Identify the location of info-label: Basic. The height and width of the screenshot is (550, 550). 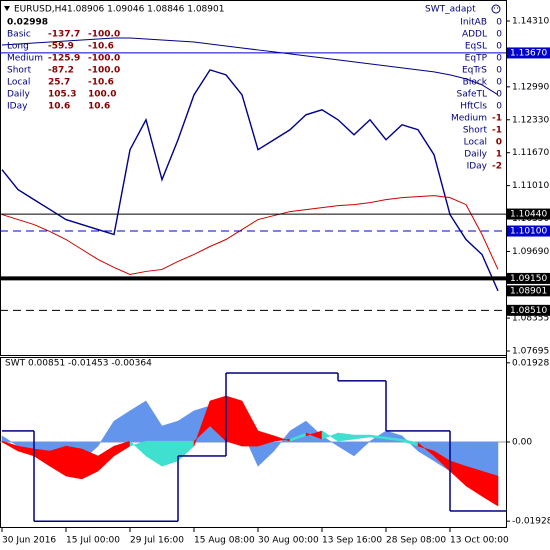
(19, 35).